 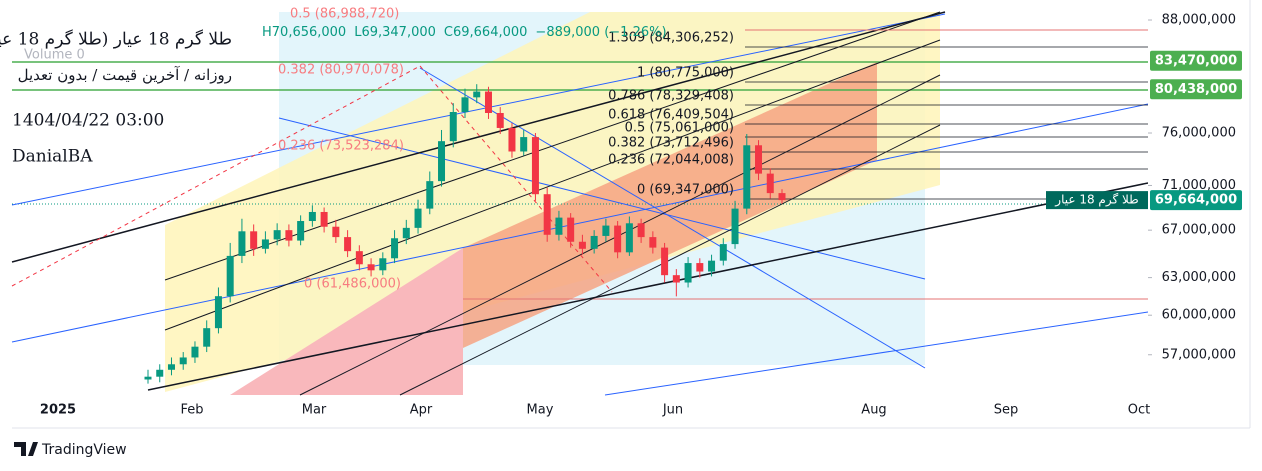 I want to click on x-tick-label: Feb, so click(x=191, y=410).